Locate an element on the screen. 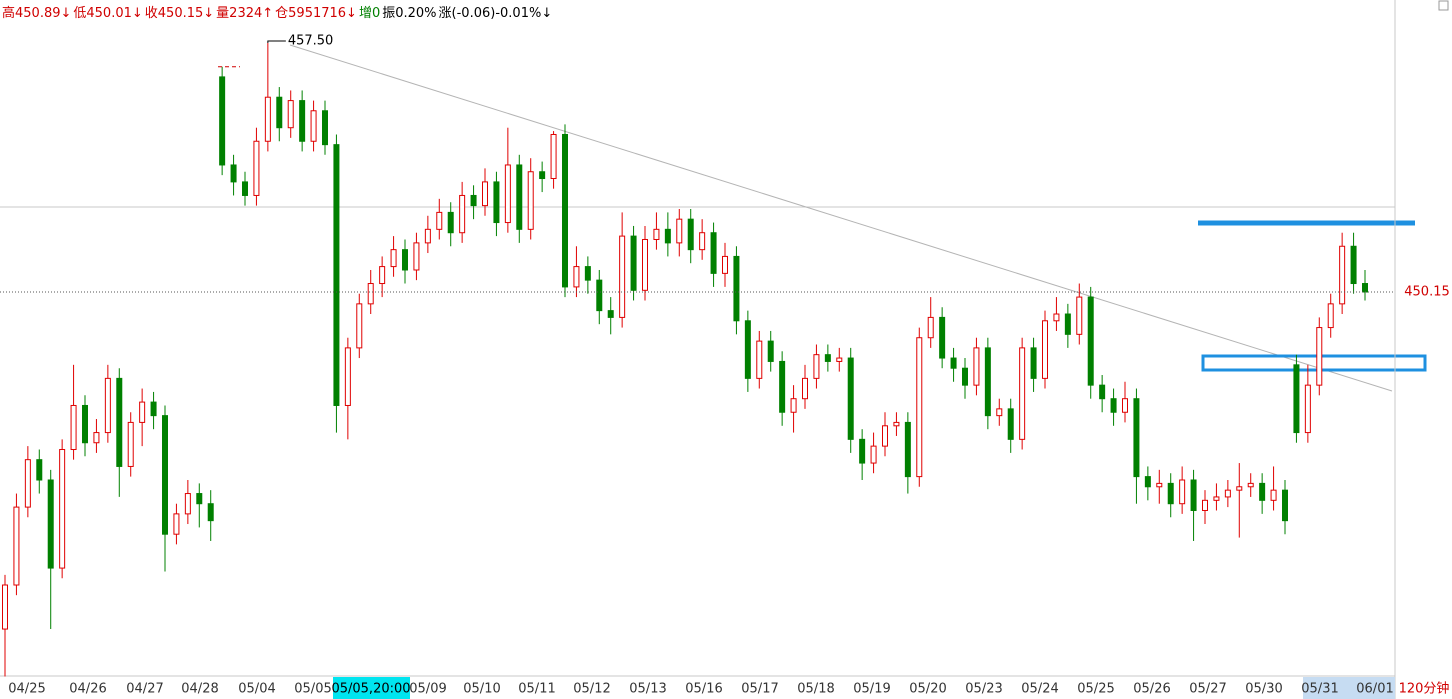 The image size is (1452, 699). date-highlight is located at coordinates (1349, 688).